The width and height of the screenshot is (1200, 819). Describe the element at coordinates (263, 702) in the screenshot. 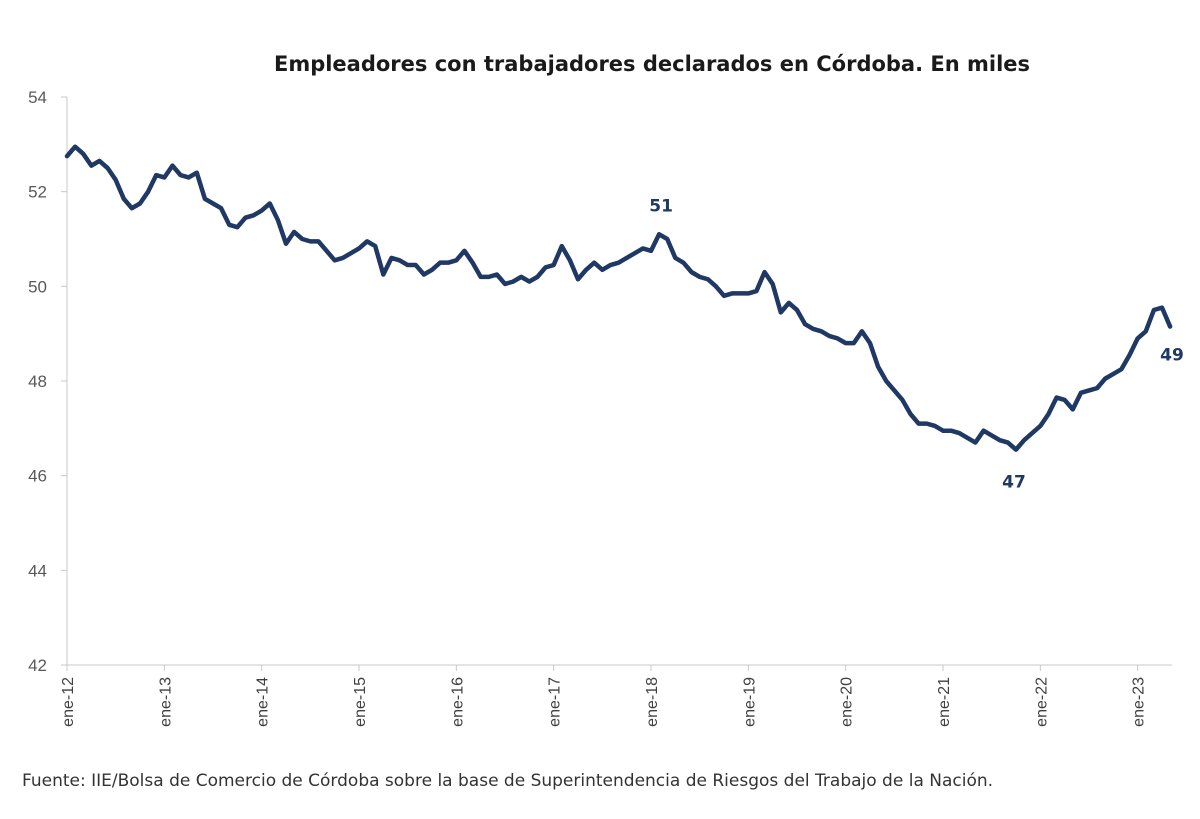

I see `x-tick-label: ene-14` at that location.